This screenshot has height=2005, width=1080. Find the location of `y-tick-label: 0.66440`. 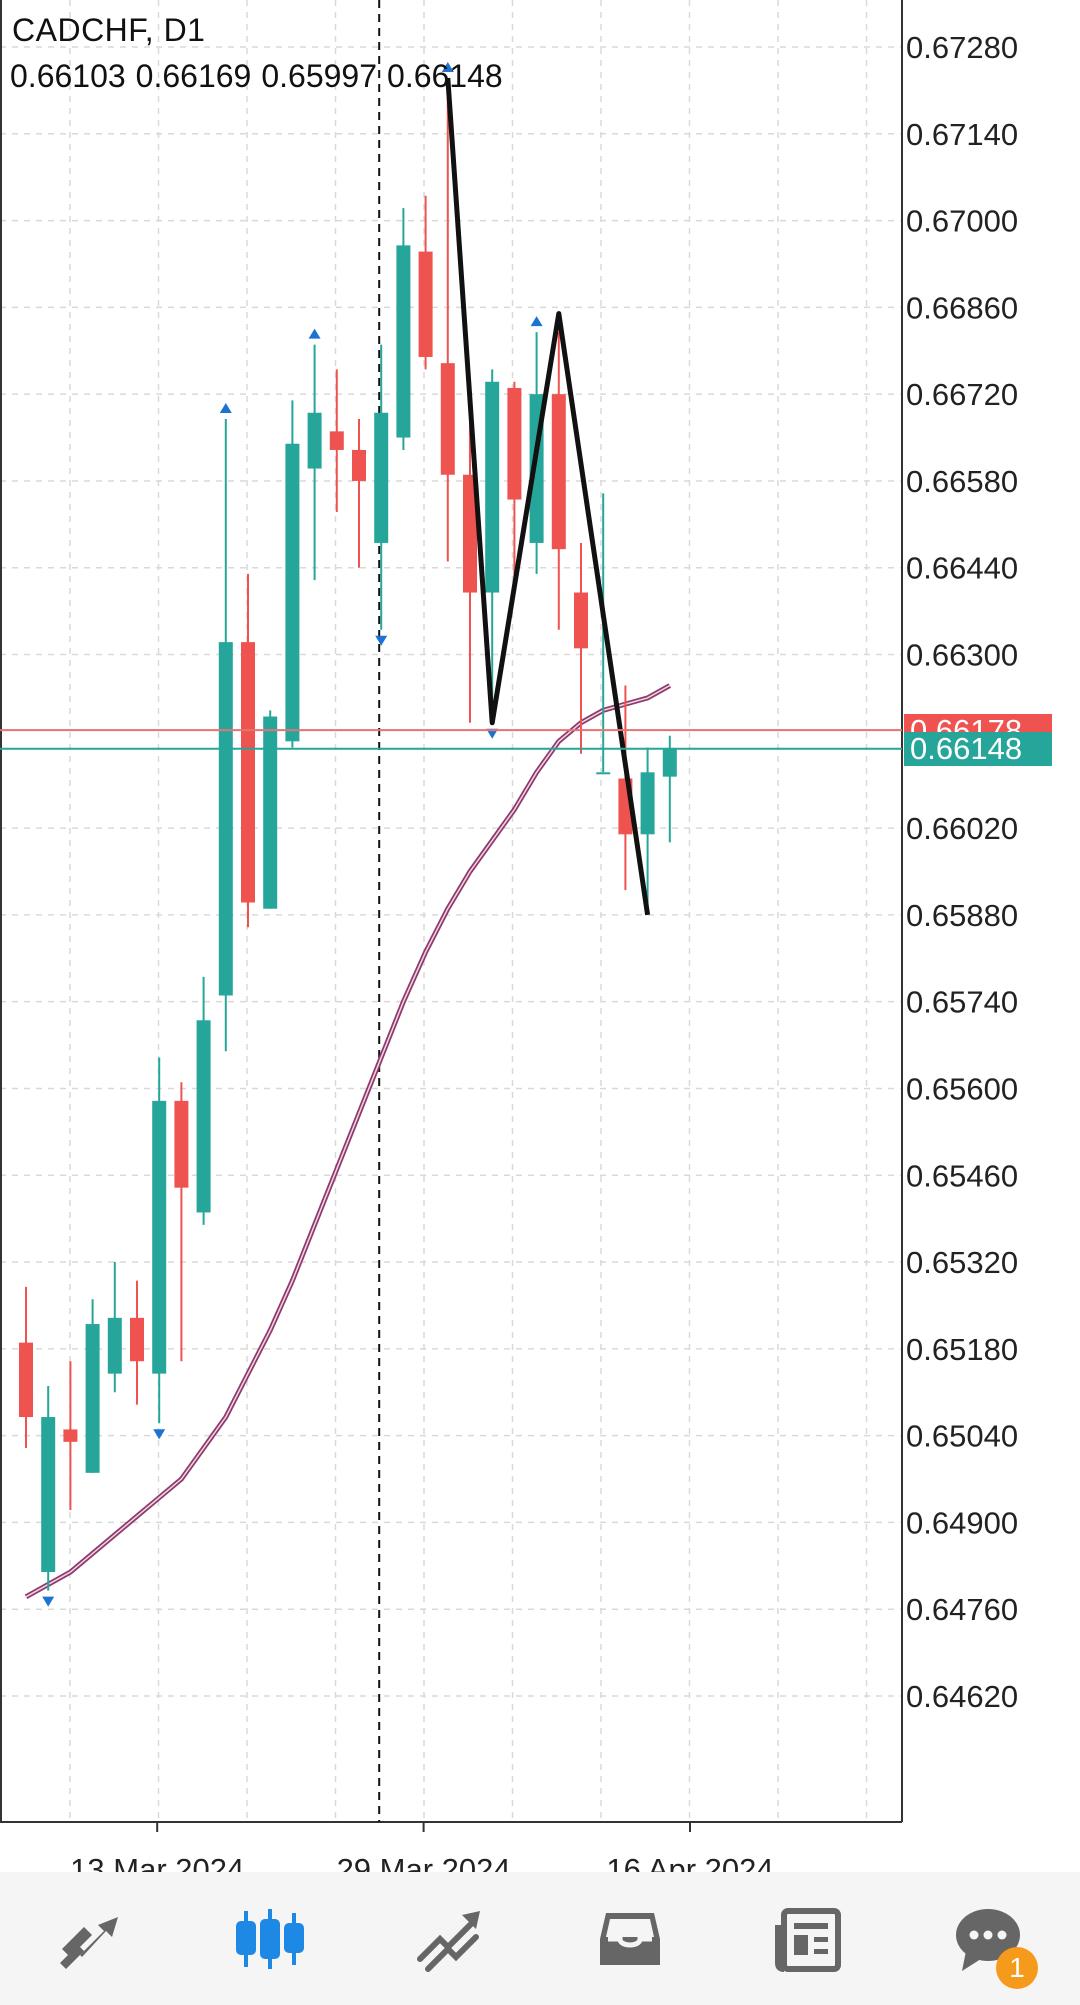

y-tick-label: 0.66440 is located at coordinates (962, 568).